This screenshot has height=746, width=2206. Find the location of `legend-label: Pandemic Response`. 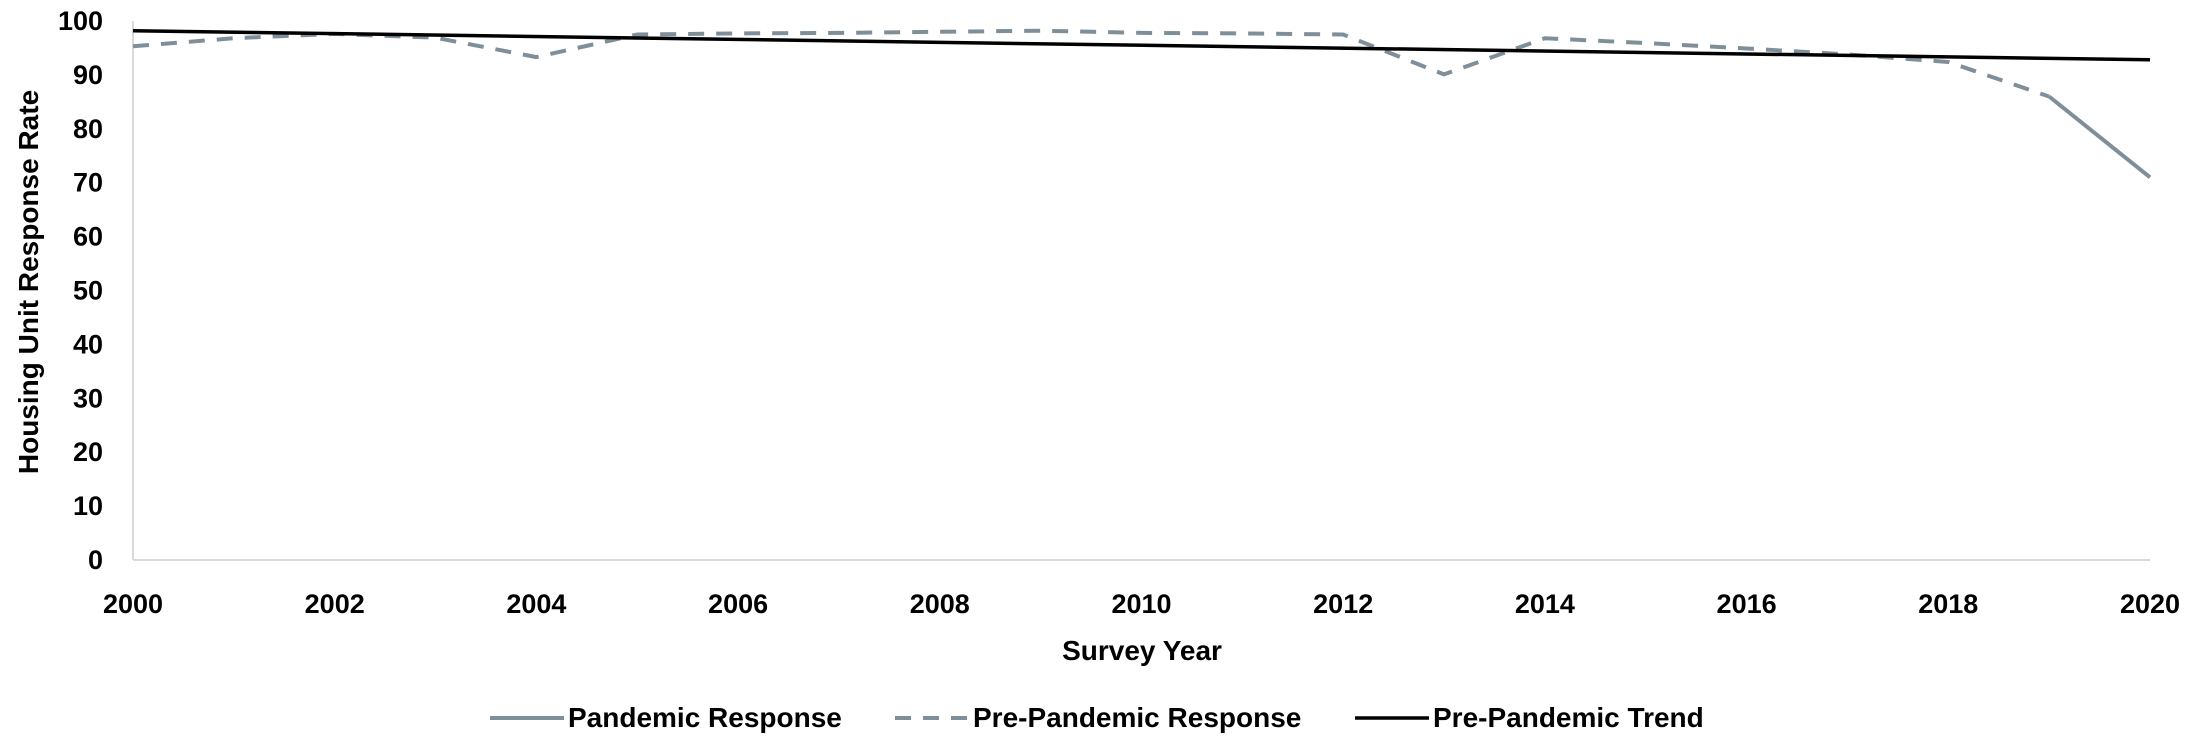

legend-label: Pandemic Response is located at coordinates (705, 717).